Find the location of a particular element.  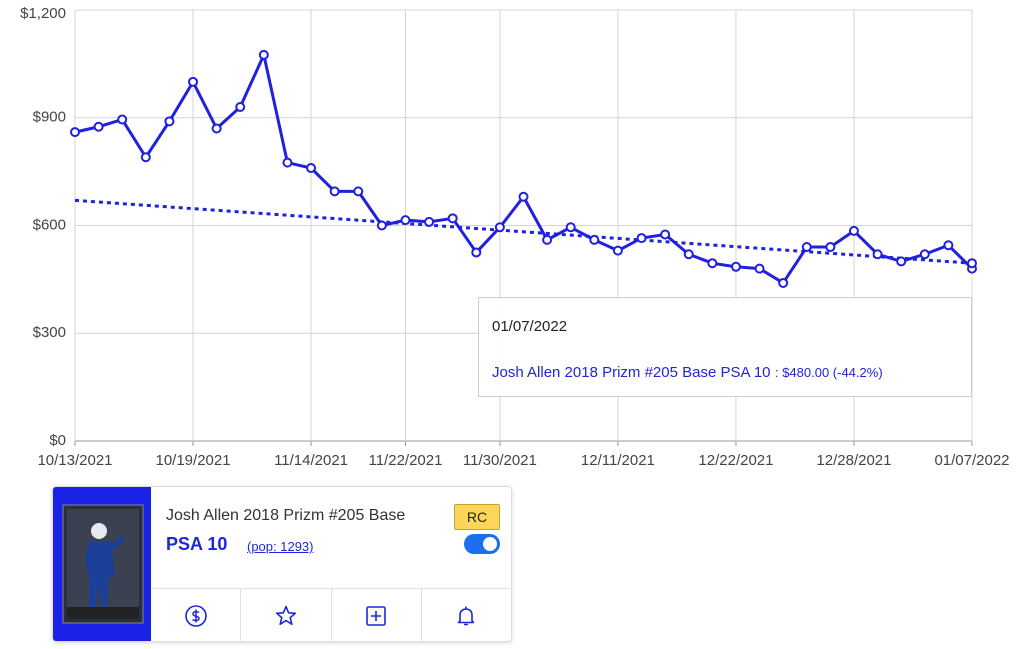

plus-icon is located at coordinates (376, 615).